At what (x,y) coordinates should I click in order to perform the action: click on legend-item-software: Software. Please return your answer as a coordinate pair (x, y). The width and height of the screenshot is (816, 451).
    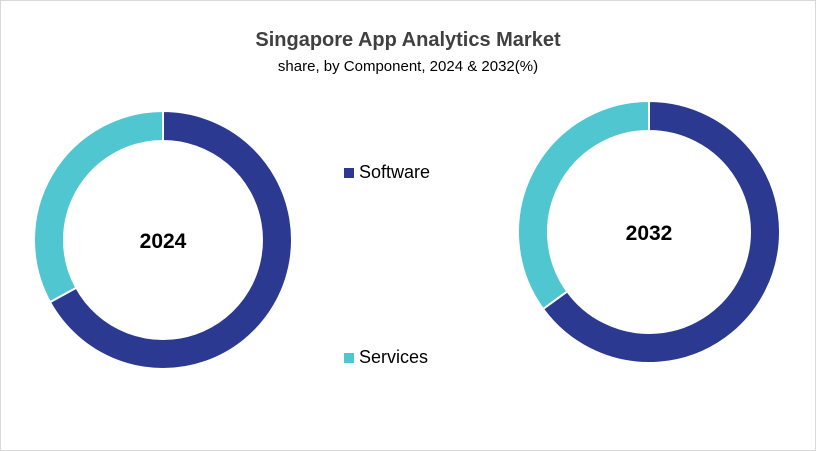
    Looking at the image, I should click on (387, 172).